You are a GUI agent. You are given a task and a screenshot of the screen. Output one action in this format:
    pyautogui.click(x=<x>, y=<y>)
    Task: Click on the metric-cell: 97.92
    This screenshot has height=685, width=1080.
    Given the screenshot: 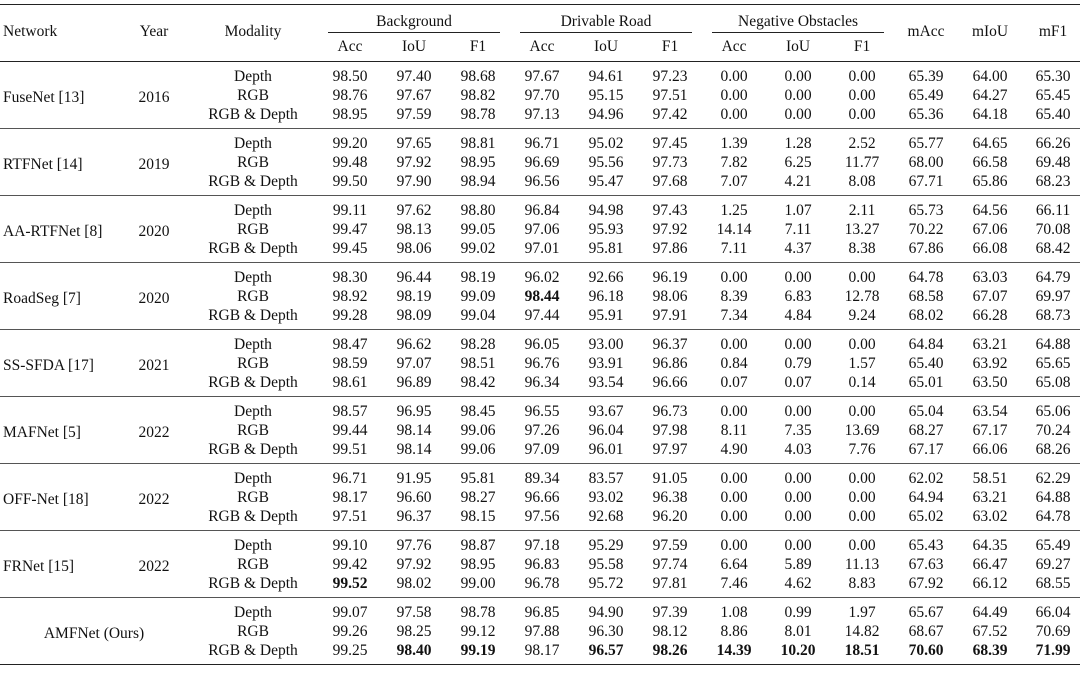 What is the action you would take?
    pyautogui.click(x=414, y=162)
    